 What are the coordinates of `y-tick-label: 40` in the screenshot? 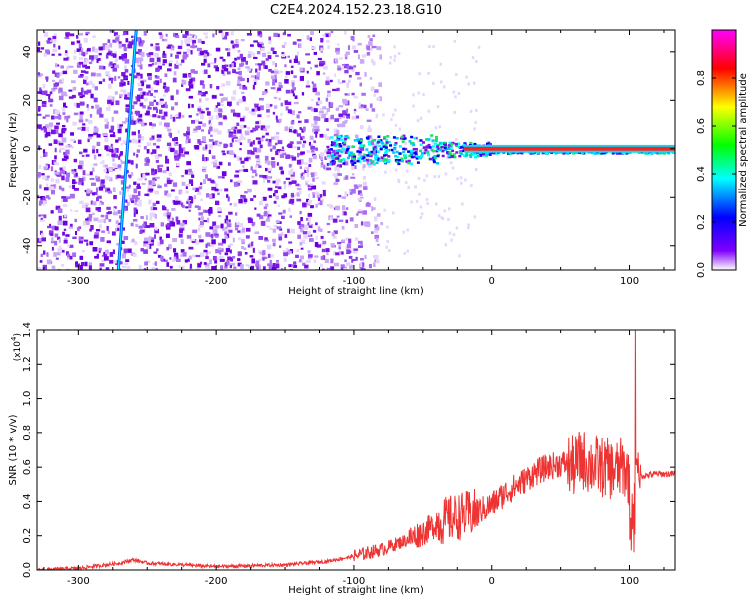 It's located at (27, 51).